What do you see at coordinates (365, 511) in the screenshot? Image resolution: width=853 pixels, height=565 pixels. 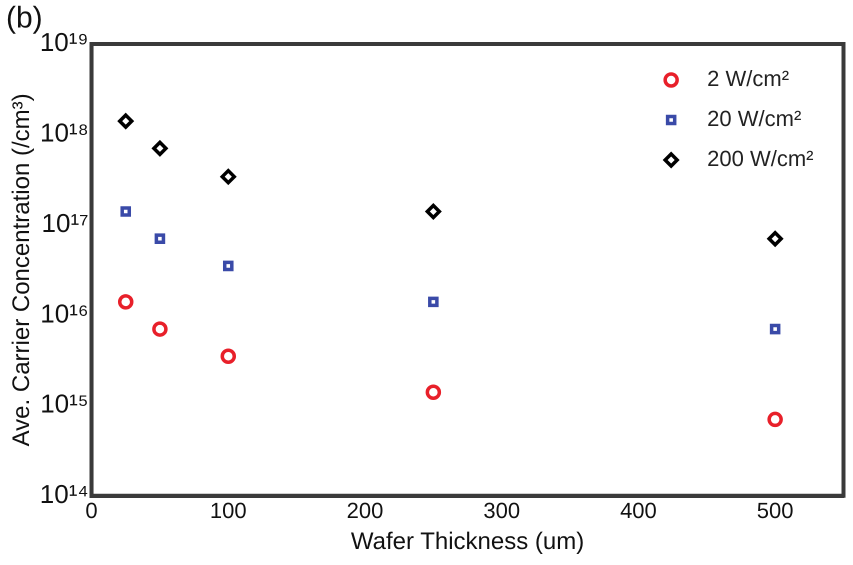 I see `x-tick-label: 200` at bounding box center [365, 511].